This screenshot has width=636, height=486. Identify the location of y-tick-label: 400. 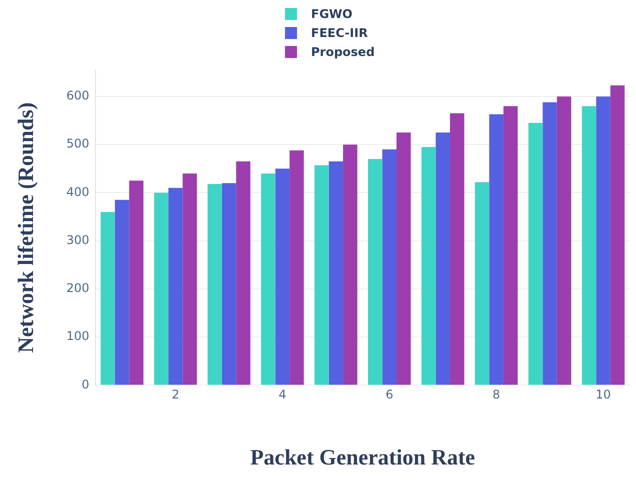
(78, 191).